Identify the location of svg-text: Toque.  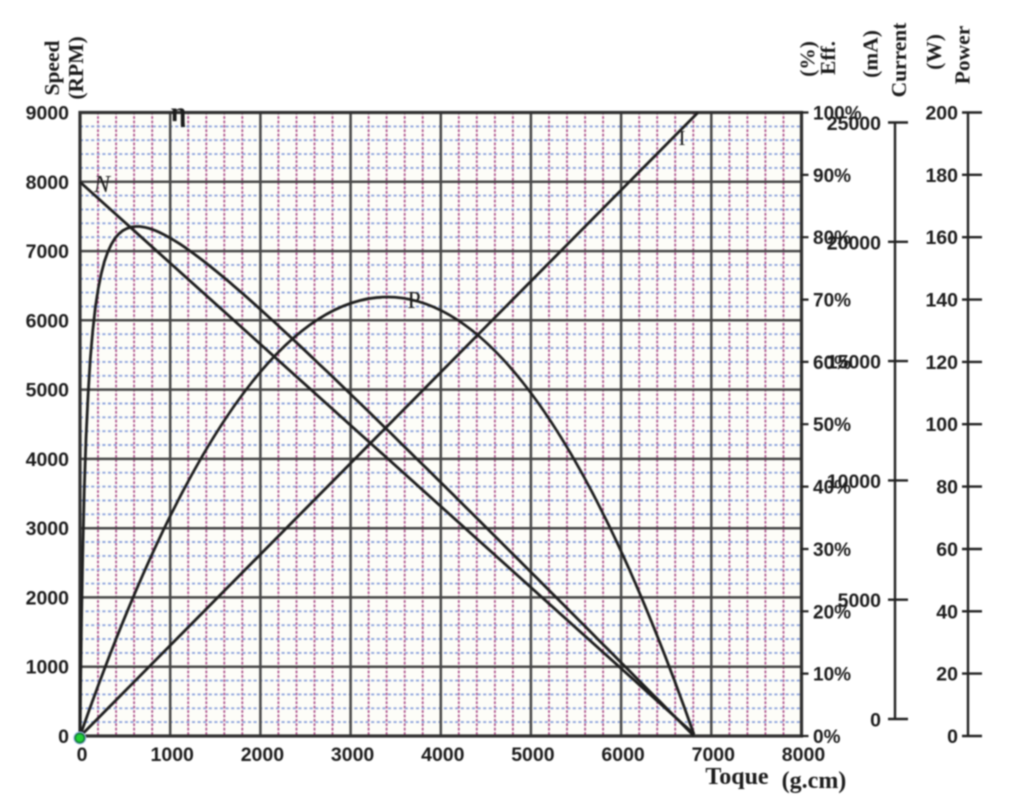
(737, 777).